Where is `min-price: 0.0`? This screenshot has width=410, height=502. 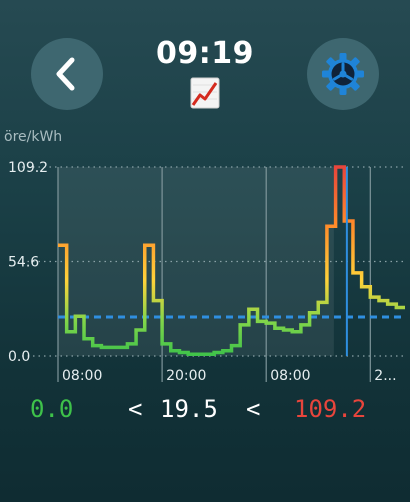
min-price: 0.0 is located at coordinates (52, 409).